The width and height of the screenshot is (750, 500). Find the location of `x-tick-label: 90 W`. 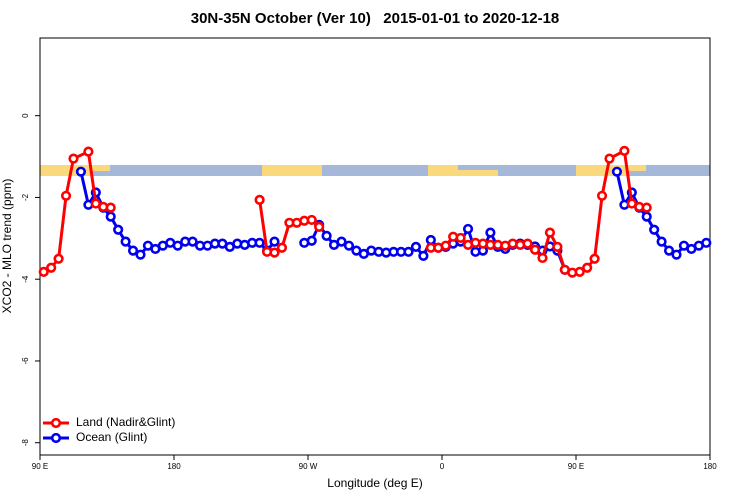

x-tick-label: 90 W is located at coordinates (308, 466).